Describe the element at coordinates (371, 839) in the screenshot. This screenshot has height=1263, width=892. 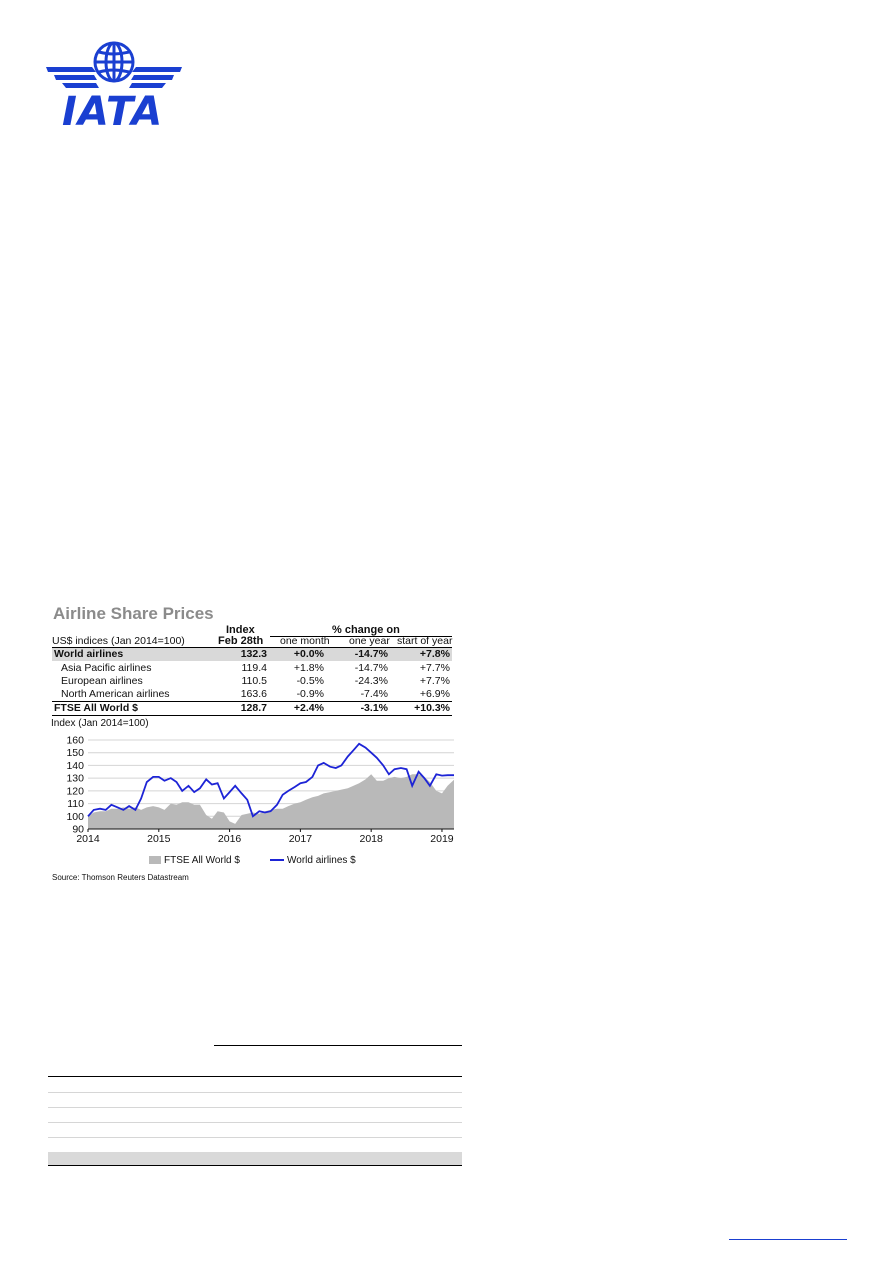
I see `x-tick-label: 2018` at that location.